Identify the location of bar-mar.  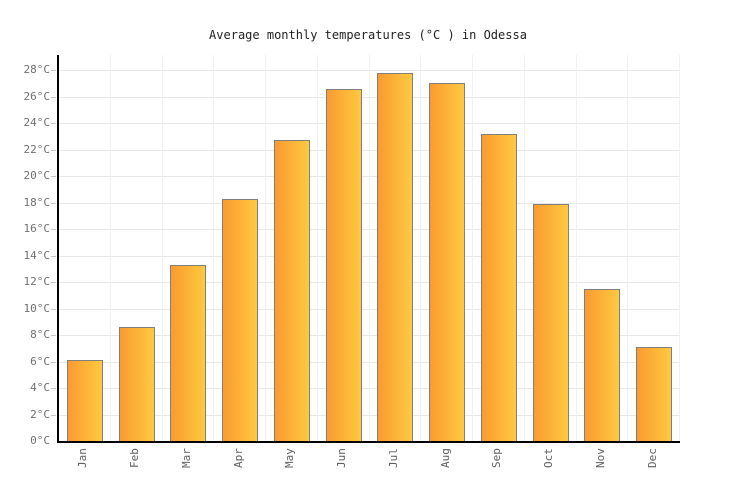
(188, 352).